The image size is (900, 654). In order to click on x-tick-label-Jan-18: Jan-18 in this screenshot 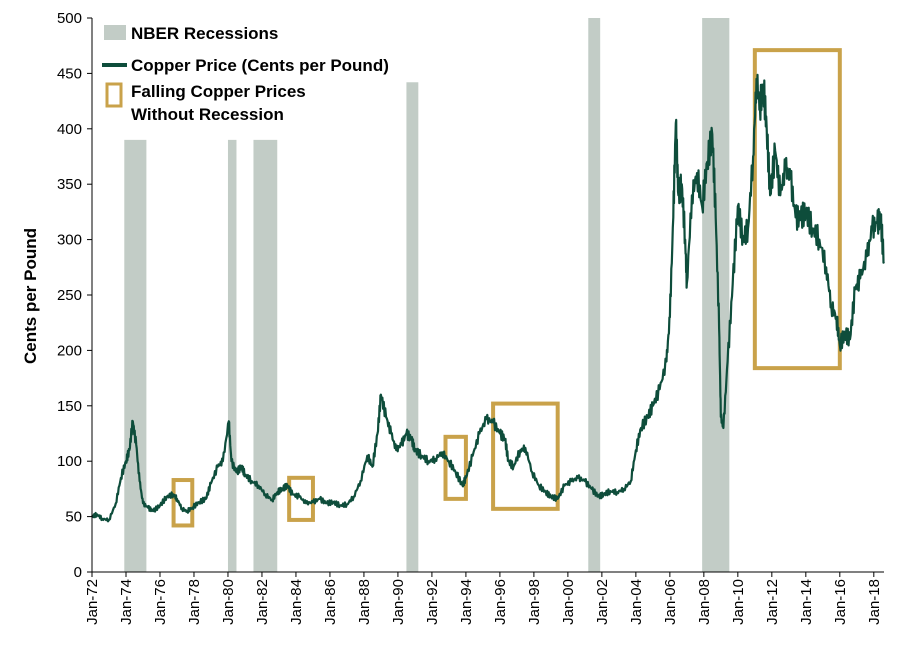, I will do `click(874, 602)`.